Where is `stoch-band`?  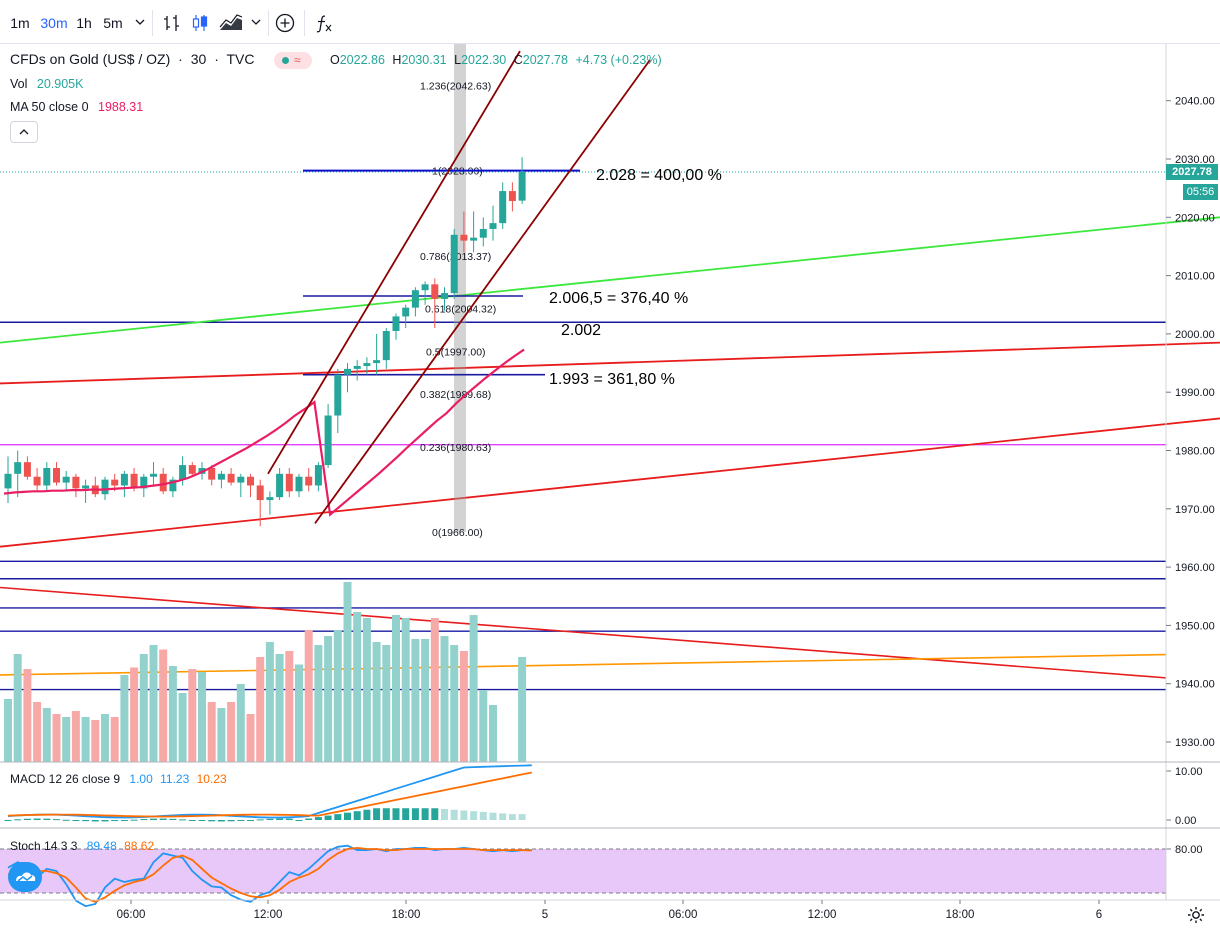
stoch-band is located at coordinates (583, 871).